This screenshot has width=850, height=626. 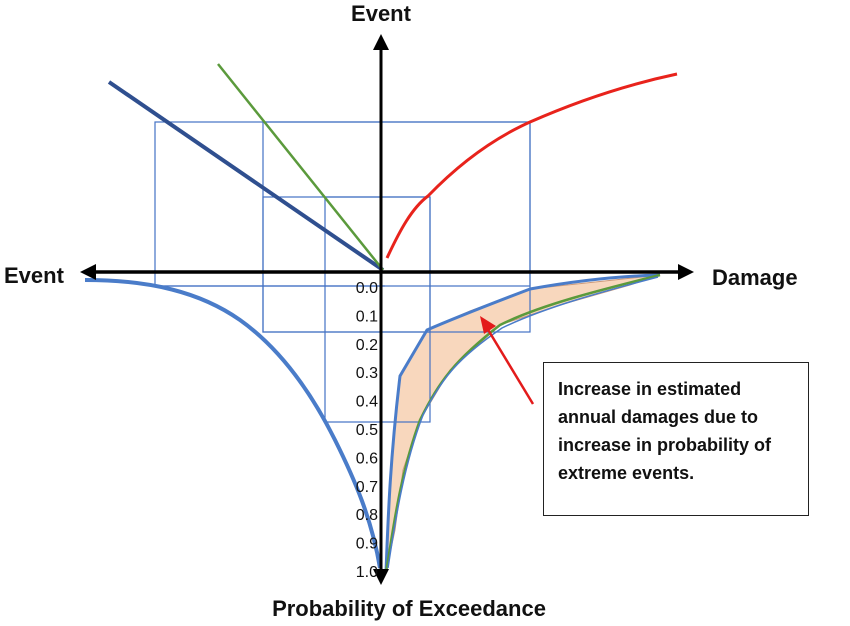 What do you see at coordinates (300, 167) in the screenshot?
I see `green-event-line` at bounding box center [300, 167].